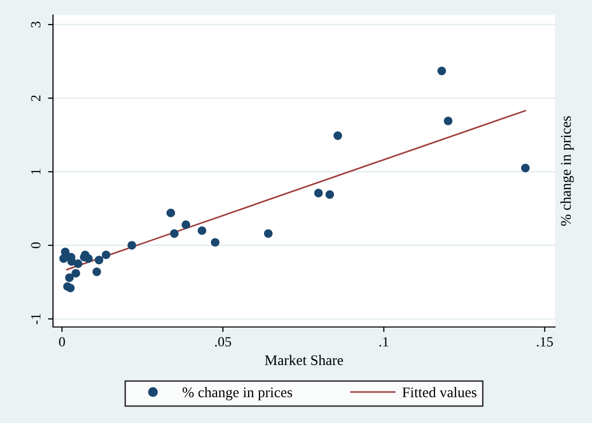 The height and width of the screenshot is (423, 592). I want to click on x-tick-label: 0, so click(62, 341).